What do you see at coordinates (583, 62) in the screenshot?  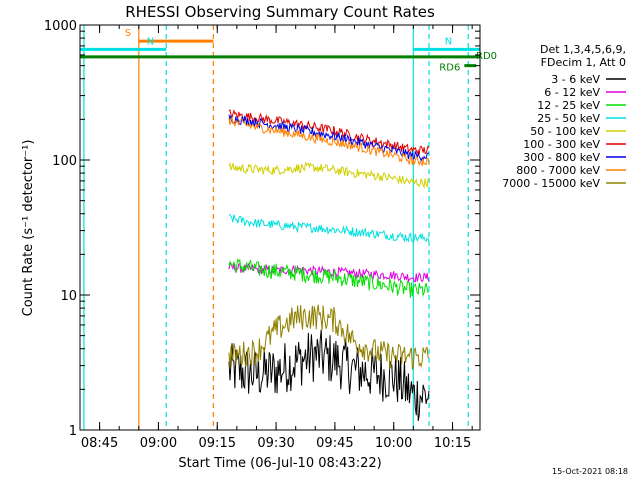 I see `legend-header-line: FDecim 1, Att 0` at bounding box center [583, 62].